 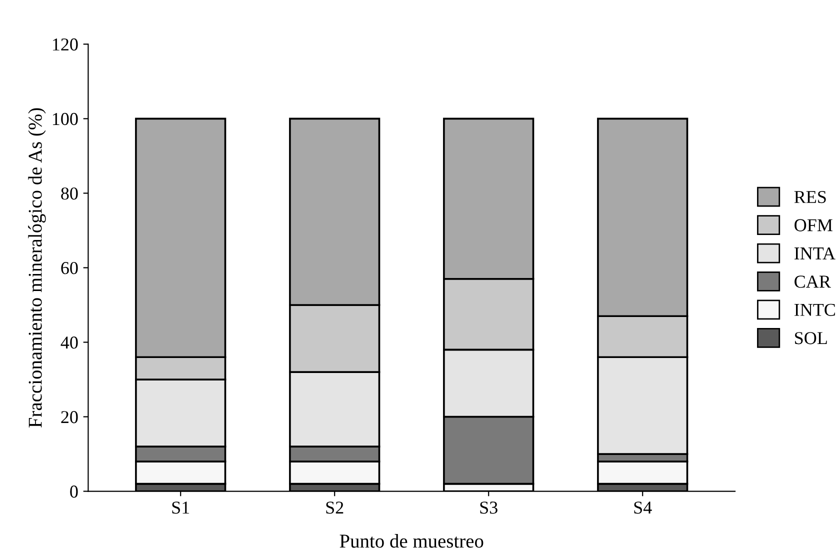 I want to click on y-axis-title: Fraccionamiento mineralógico de As (%), so click(x=37, y=268).